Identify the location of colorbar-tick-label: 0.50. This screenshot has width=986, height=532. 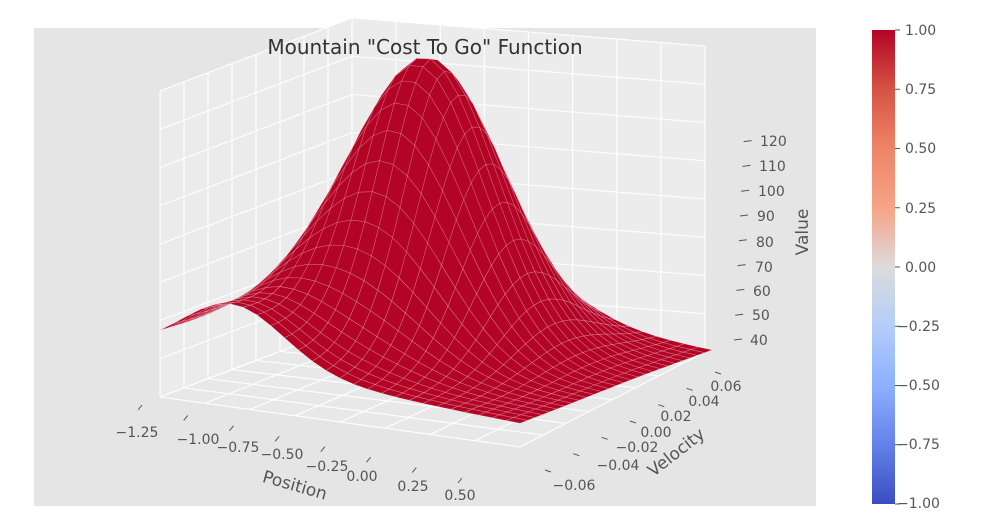
(920, 149).